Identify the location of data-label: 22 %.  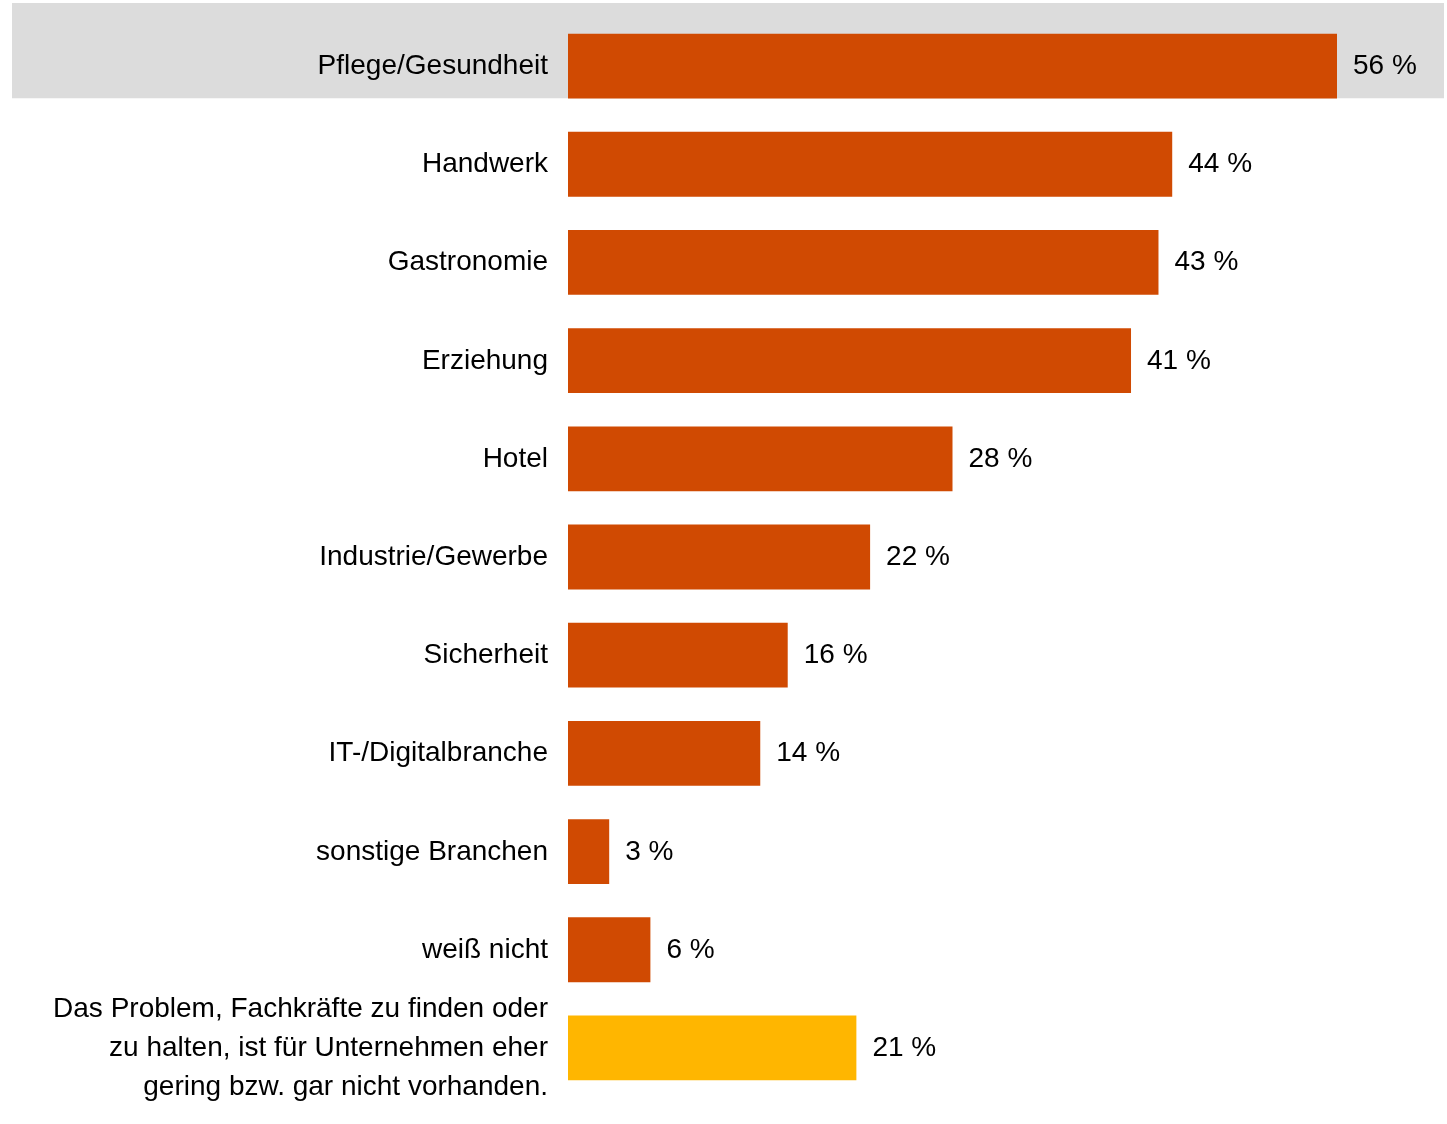
(918, 555).